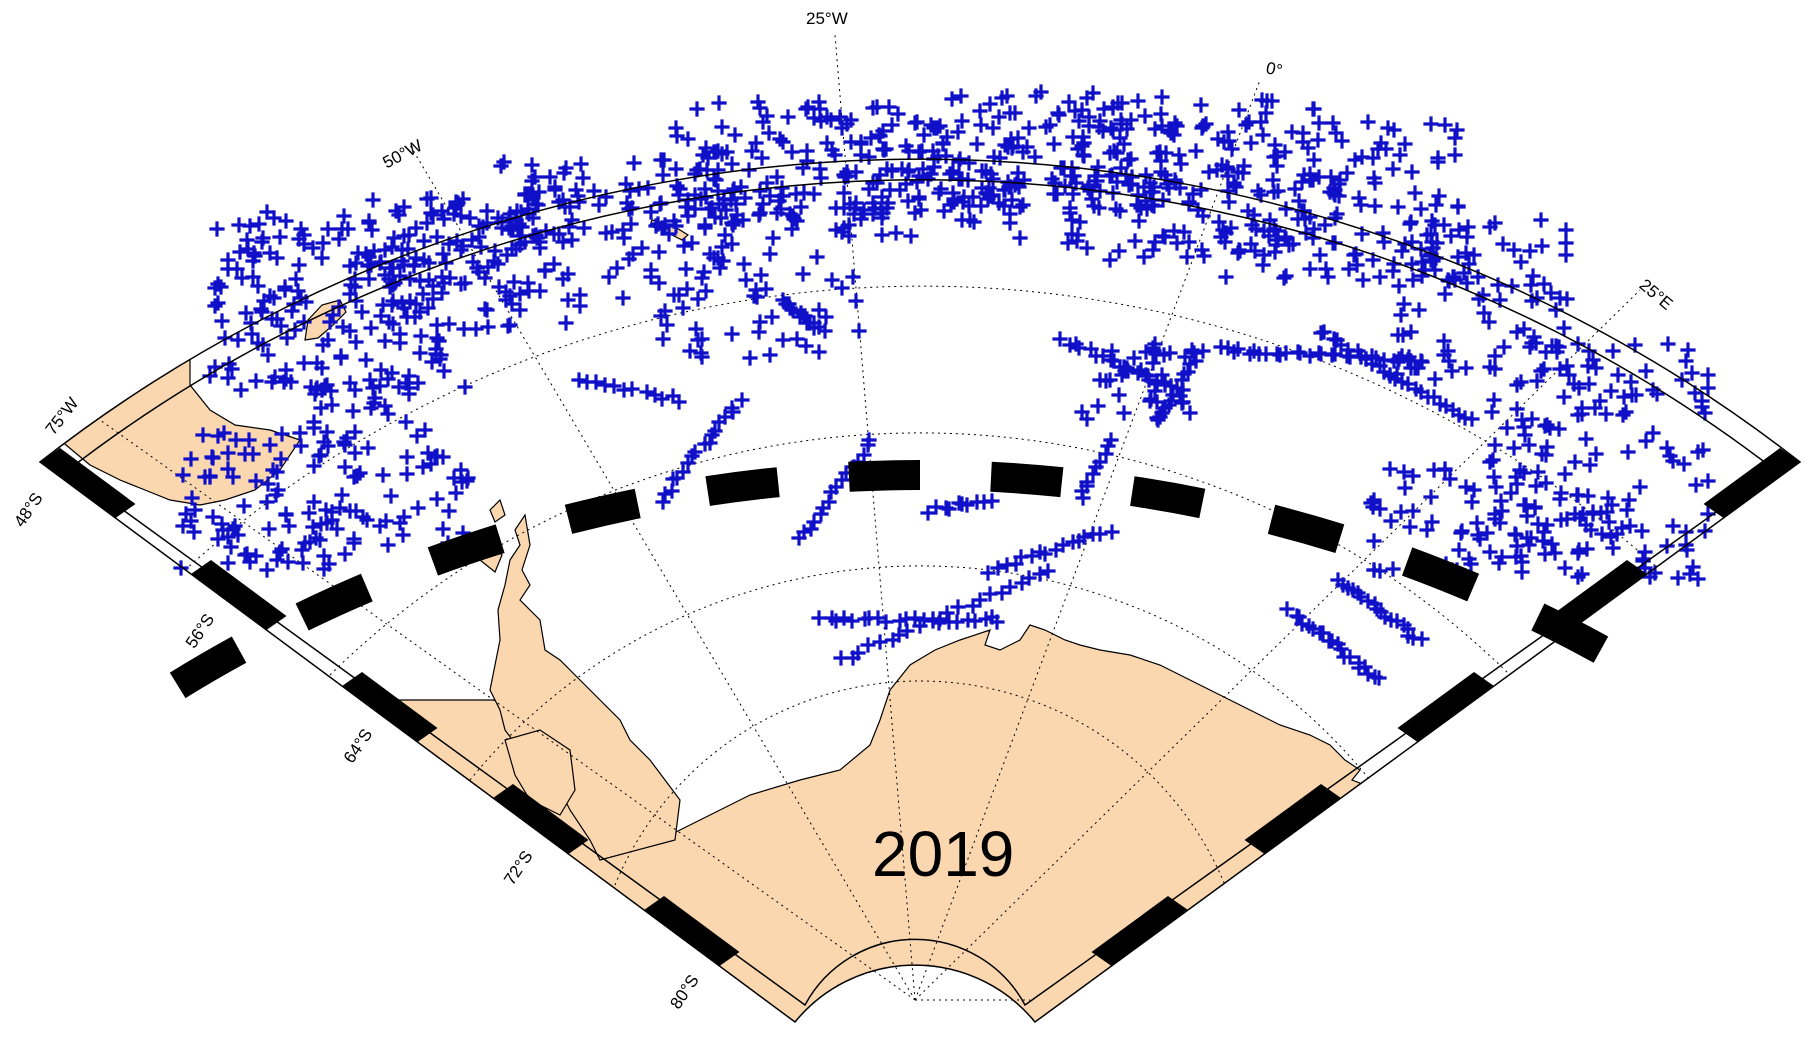  What do you see at coordinates (325, 320) in the screenshot?
I see `falkland-islands` at bounding box center [325, 320].